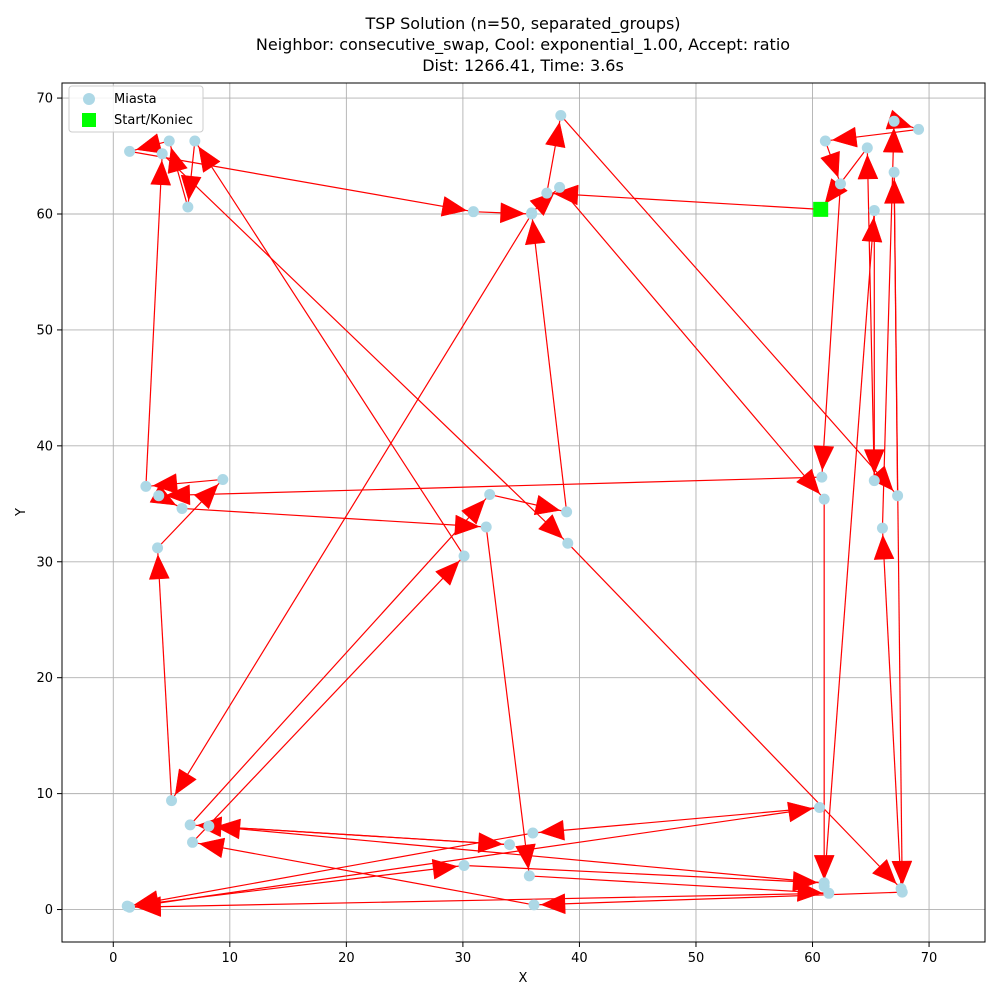  I want to click on x-tick-label: 0, so click(113, 958).